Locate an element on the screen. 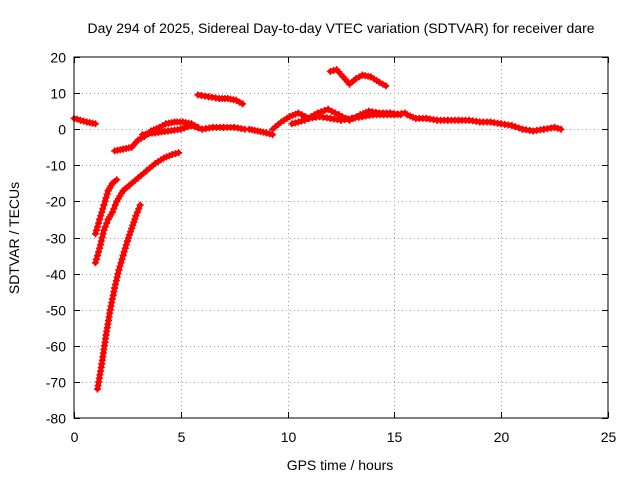 This screenshot has width=640, height=480. y-tick-label: -80 is located at coordinates (56, 419).